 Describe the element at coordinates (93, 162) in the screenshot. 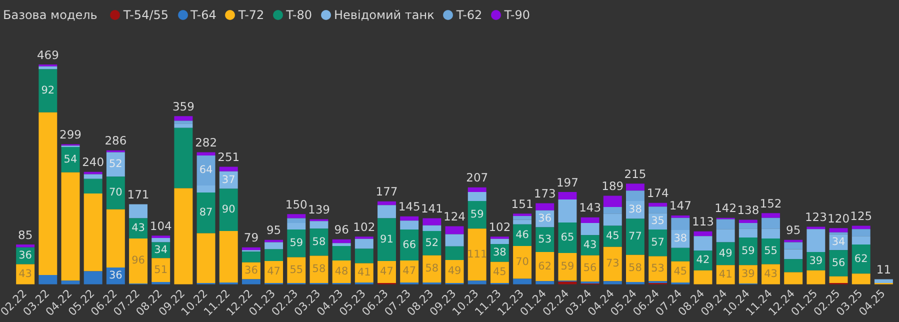

I see `total-label: 240` at that location.